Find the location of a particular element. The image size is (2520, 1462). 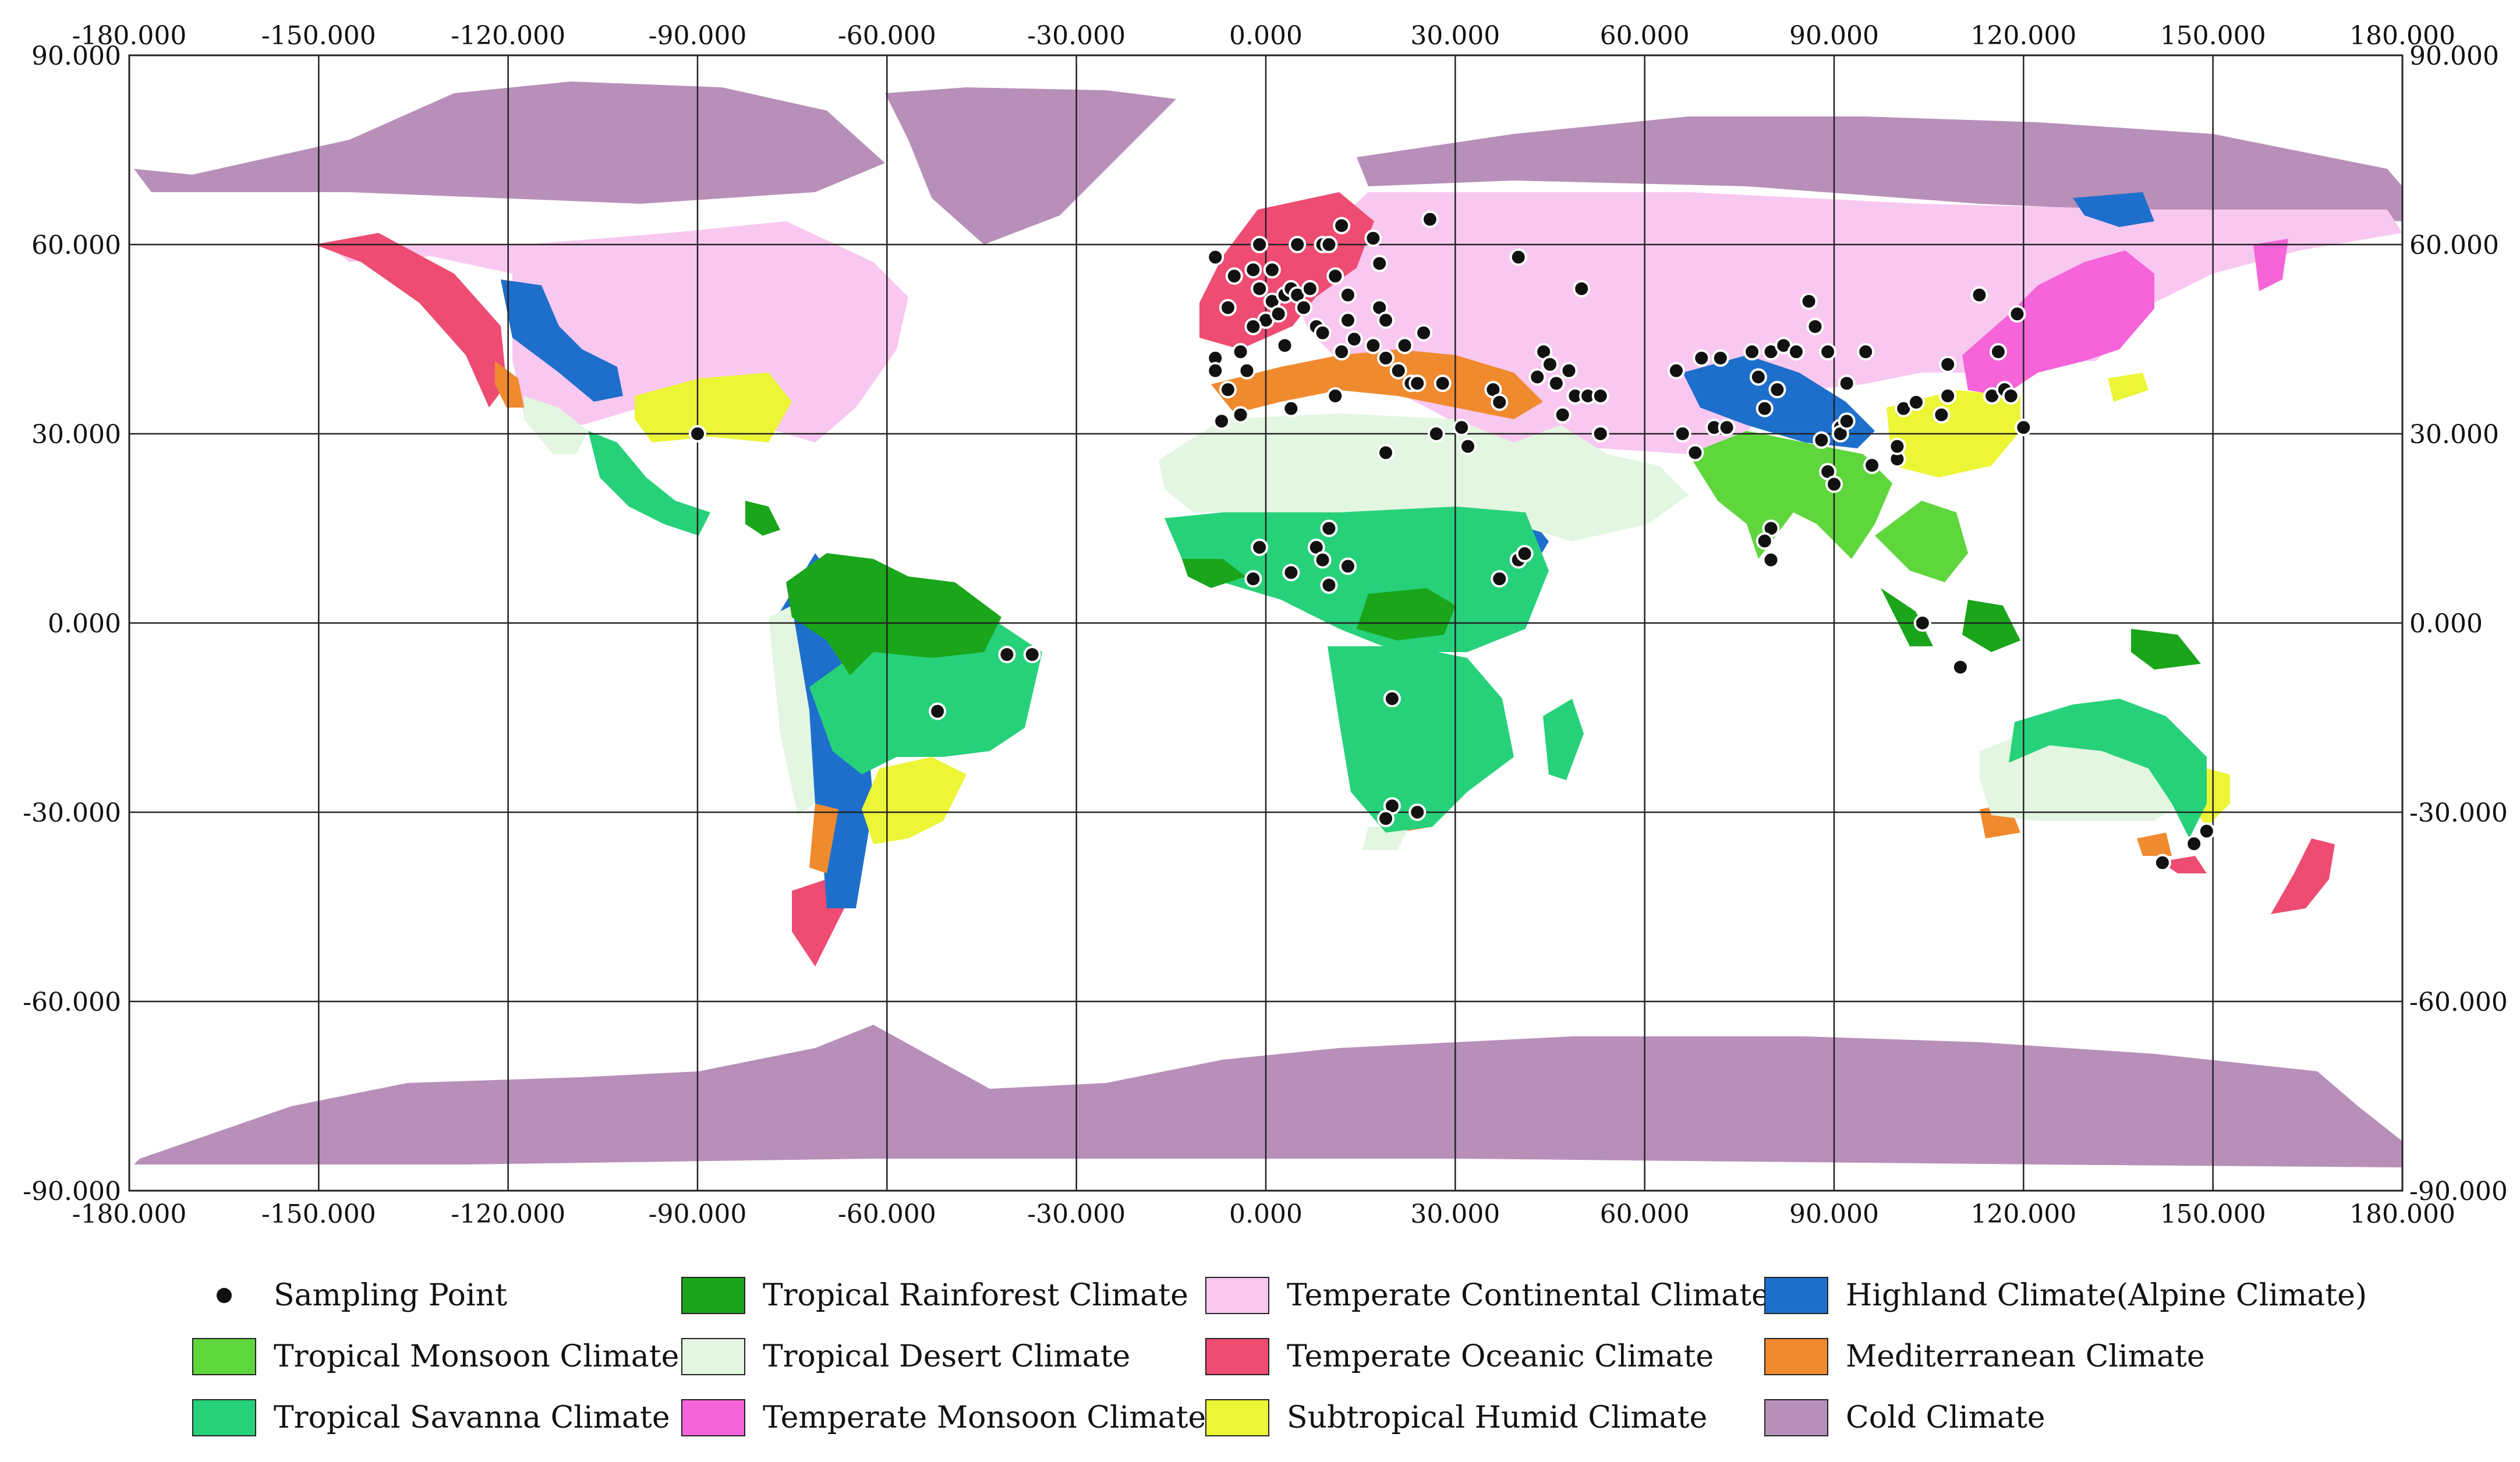

y-tick-label-right: -60.000 is located at coordinates (2458, 1002).